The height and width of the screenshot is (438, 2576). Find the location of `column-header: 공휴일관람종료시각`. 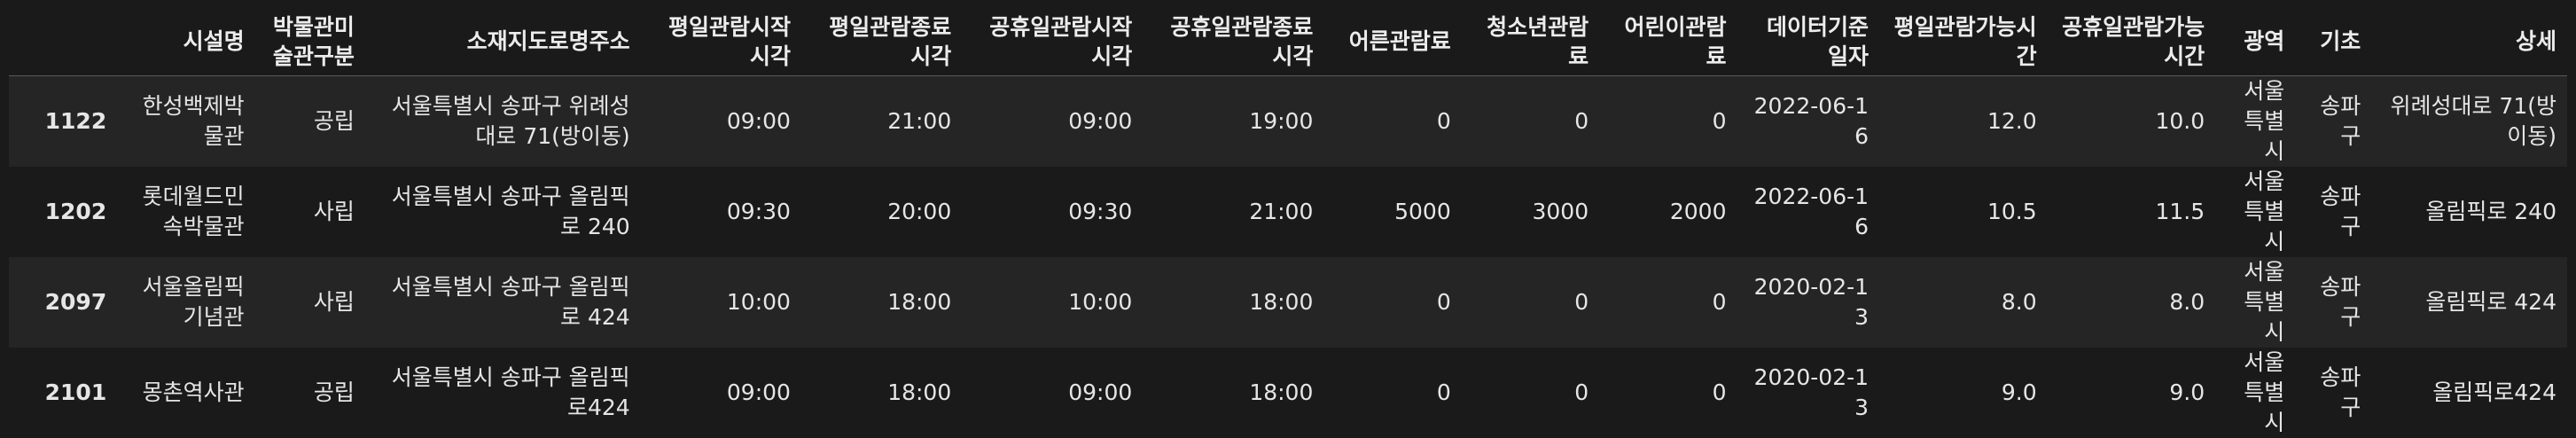

column-header: 공휴일관람종료시각 is located at coordinates (1233, 42).